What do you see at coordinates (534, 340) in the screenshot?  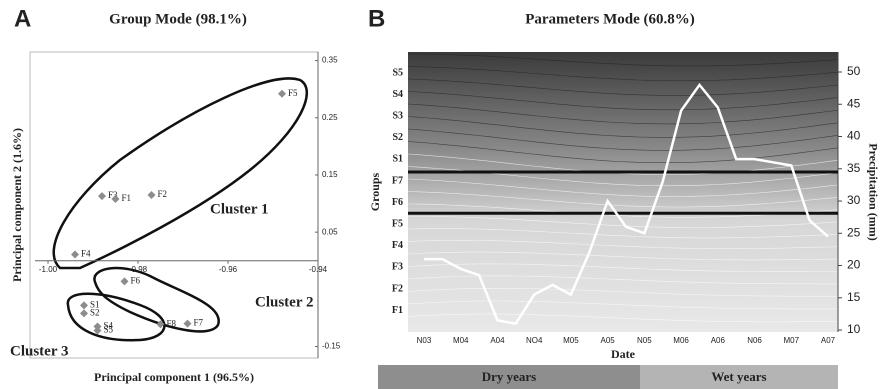 I see `x-tick-label: NO4` at bounding box center [534, 340].